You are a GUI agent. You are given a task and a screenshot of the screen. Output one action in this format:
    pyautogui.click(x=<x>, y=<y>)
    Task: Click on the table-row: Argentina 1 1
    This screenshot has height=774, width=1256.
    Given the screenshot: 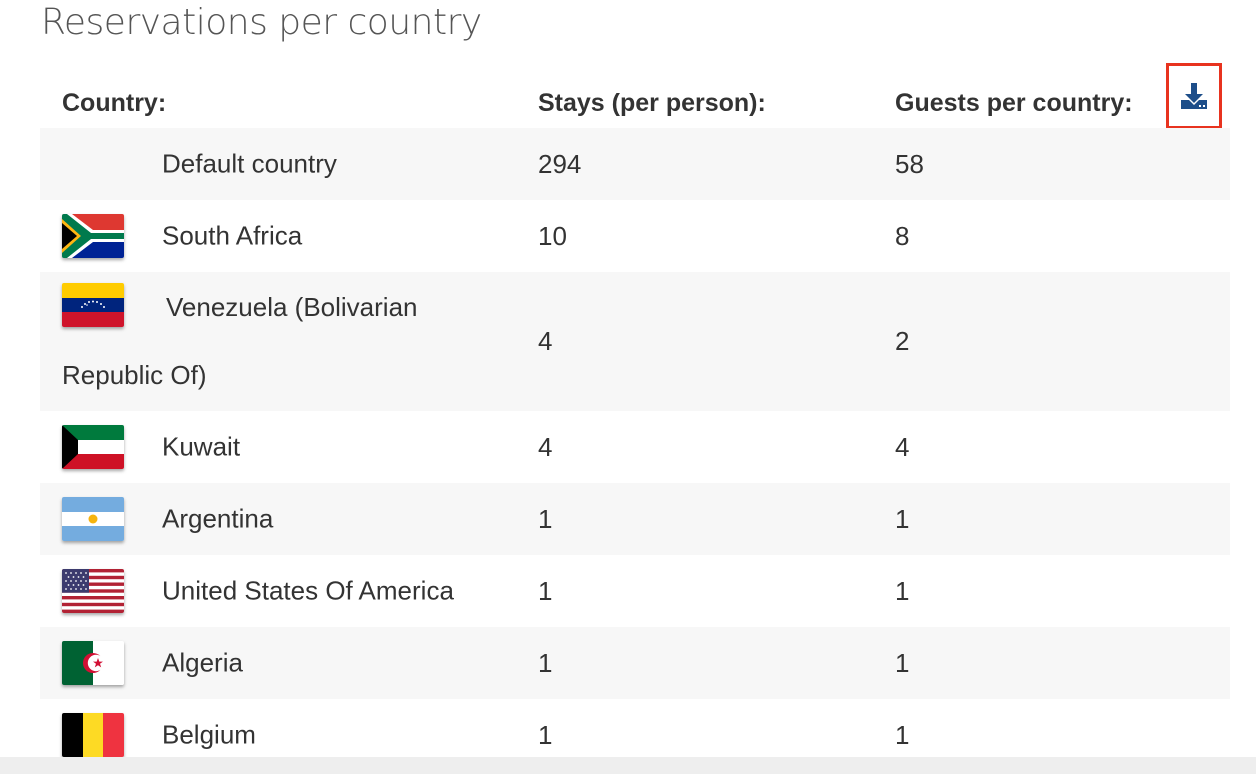 What is the action you would take?
    pyautogui.click(x=635, y=519)
    